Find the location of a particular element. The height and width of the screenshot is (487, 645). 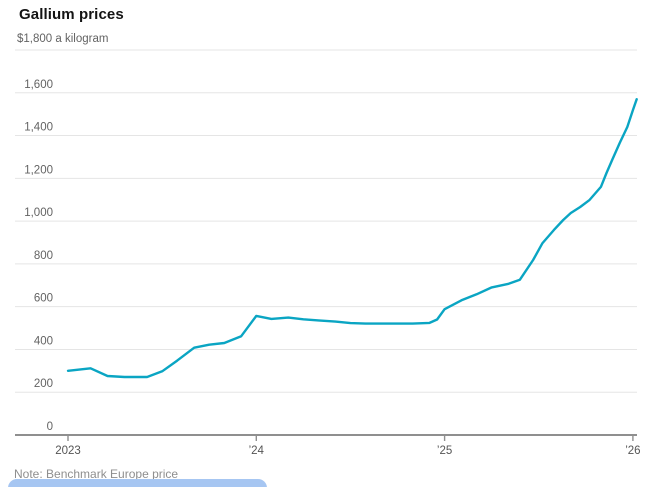

chart-title: Gallium prices is located at coordinates (71, 14).